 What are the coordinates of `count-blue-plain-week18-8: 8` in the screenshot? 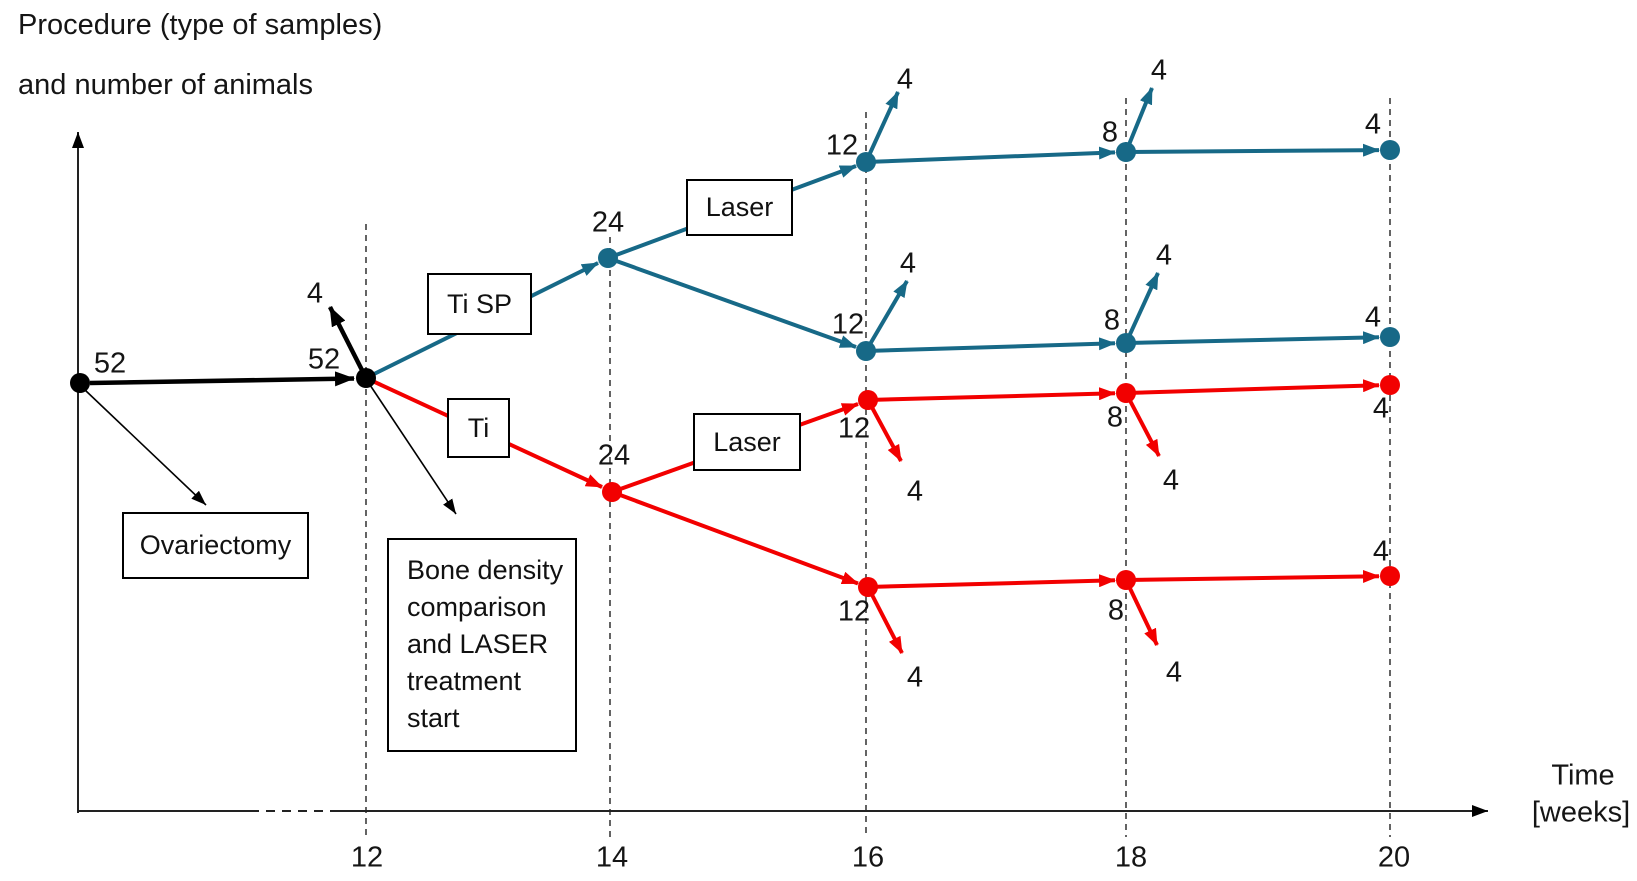 It's located at (1112, 320).